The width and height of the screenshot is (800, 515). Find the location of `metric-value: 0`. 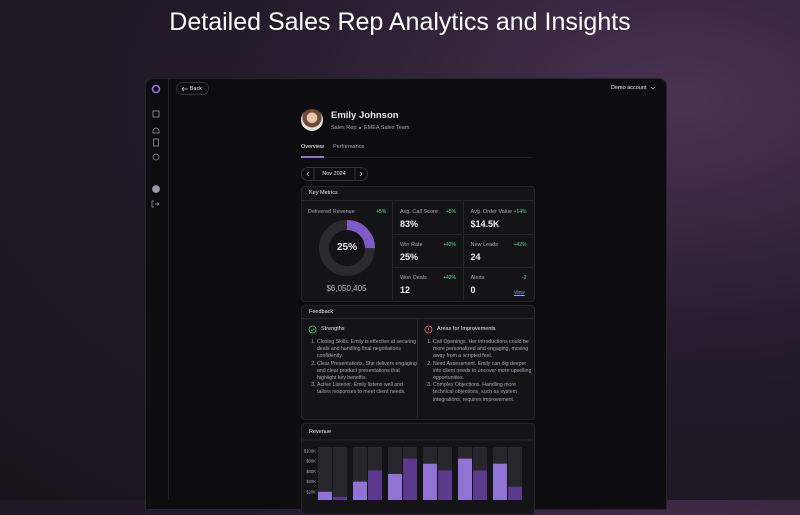

metric-value: 0 is located at coordinates (473, 290).